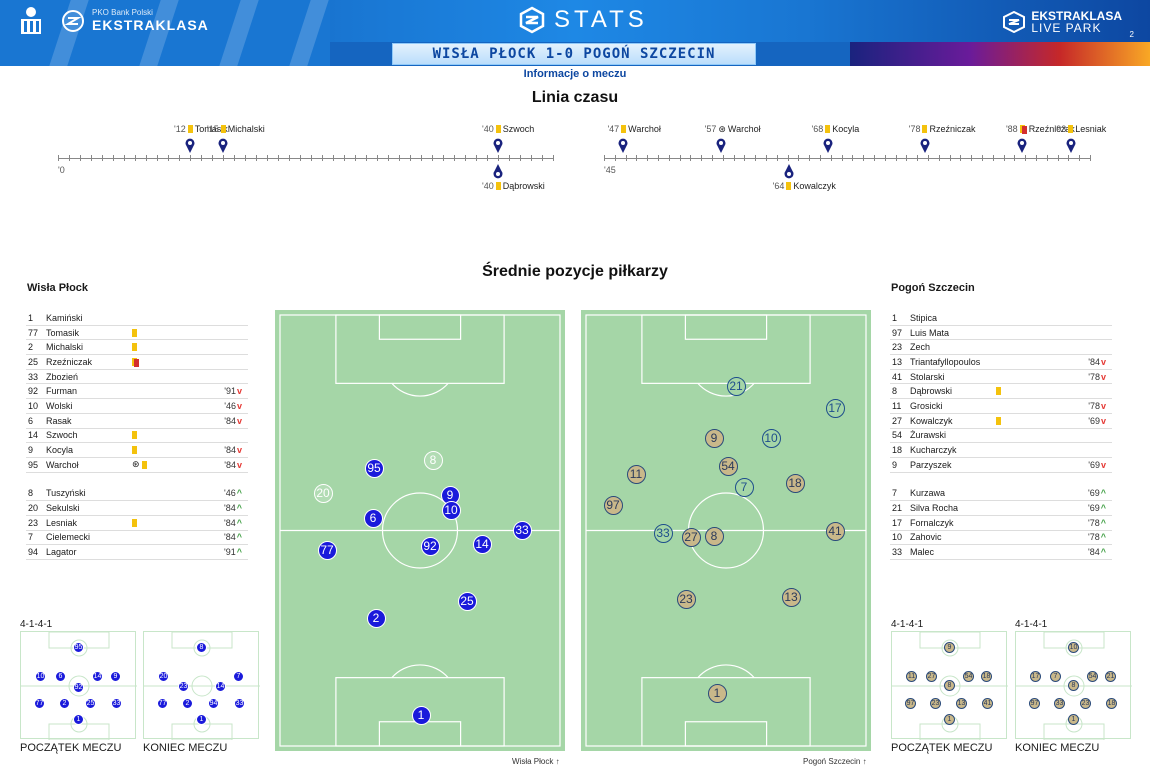 The image size is (1150, 770). I want to click on squad-row: 18 Kucharczyk, so click(1001, 450).